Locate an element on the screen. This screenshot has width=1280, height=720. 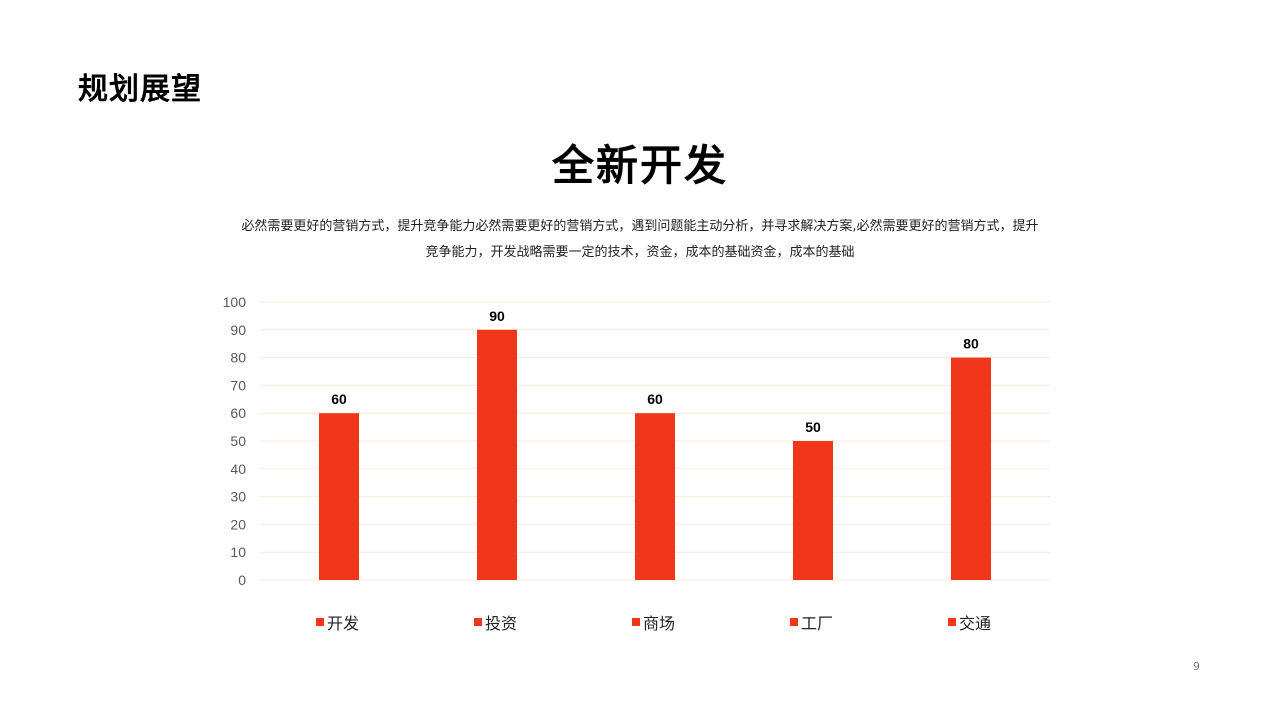
data-label: 50 is located at coordinates (813, 427).